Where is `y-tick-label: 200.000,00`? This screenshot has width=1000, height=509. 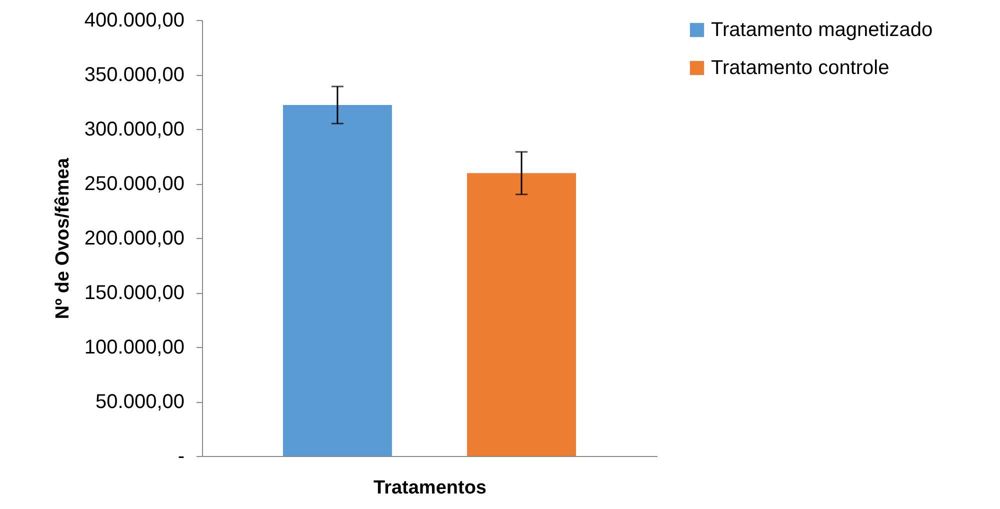 y-tick-label: 200.000,00 is located at coordinates (134, 239).